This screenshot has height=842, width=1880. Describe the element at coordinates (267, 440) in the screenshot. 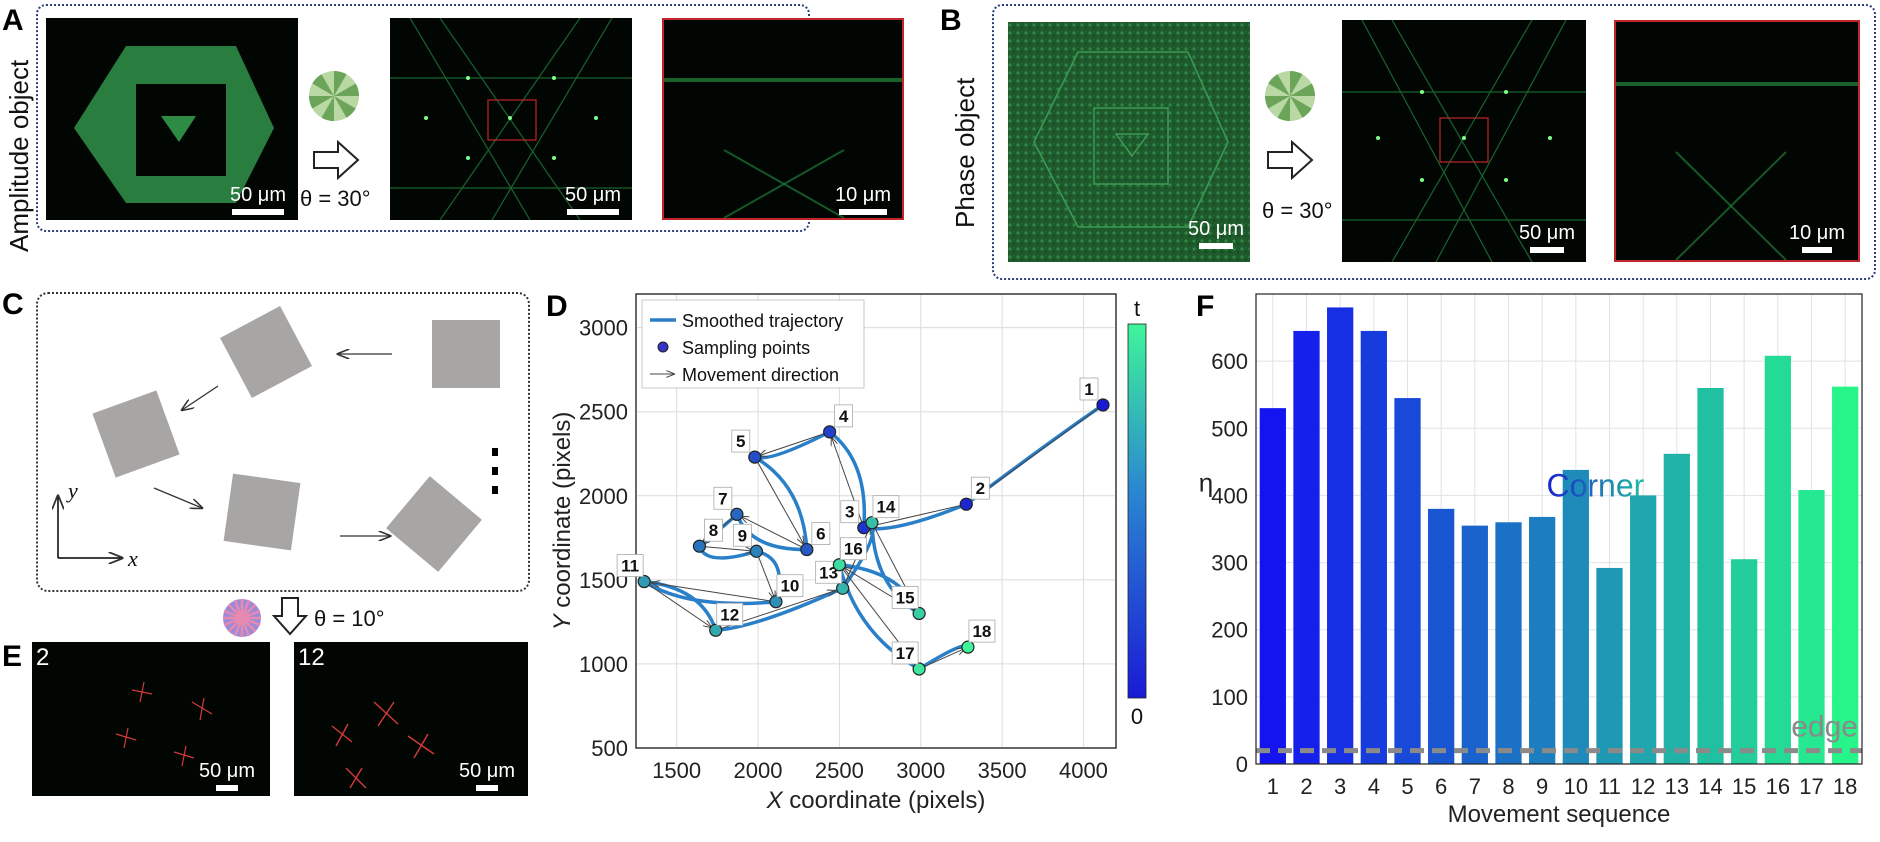

I see `panel-c-arrows` at that location.